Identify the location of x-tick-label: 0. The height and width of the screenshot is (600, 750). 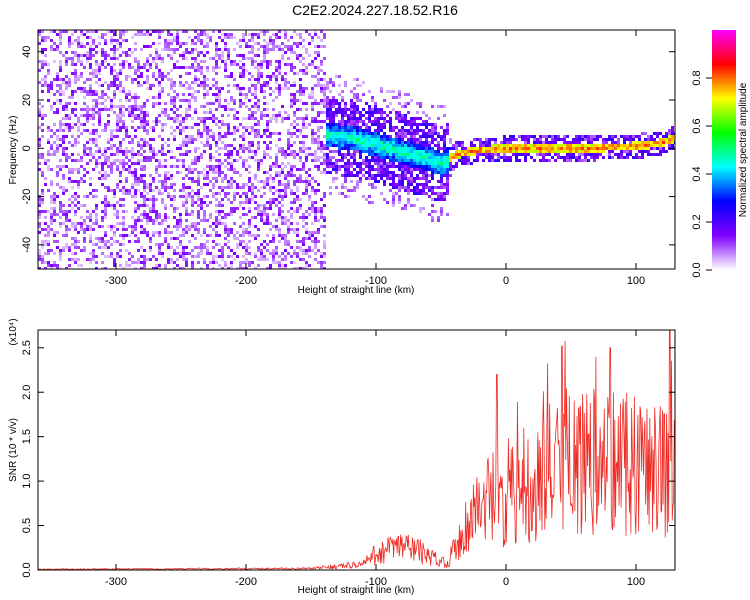
(506, 582).